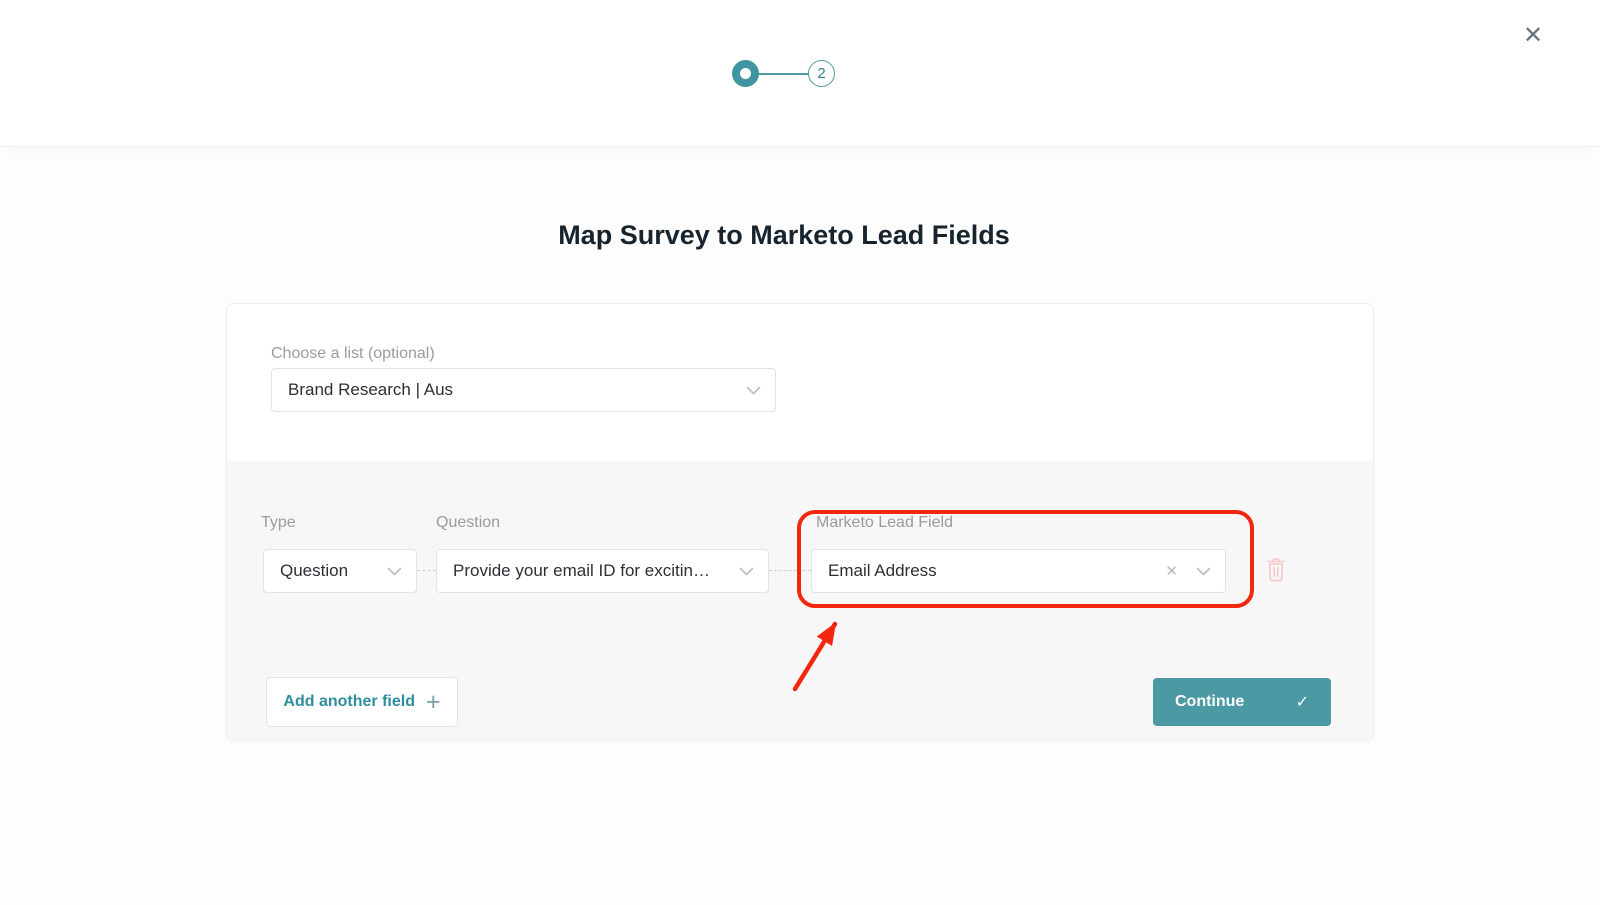 The image size is (1600, 905). Describe the element at coordinates (433, 702) in the screenshot. I see `plus-icon: +` at that location.